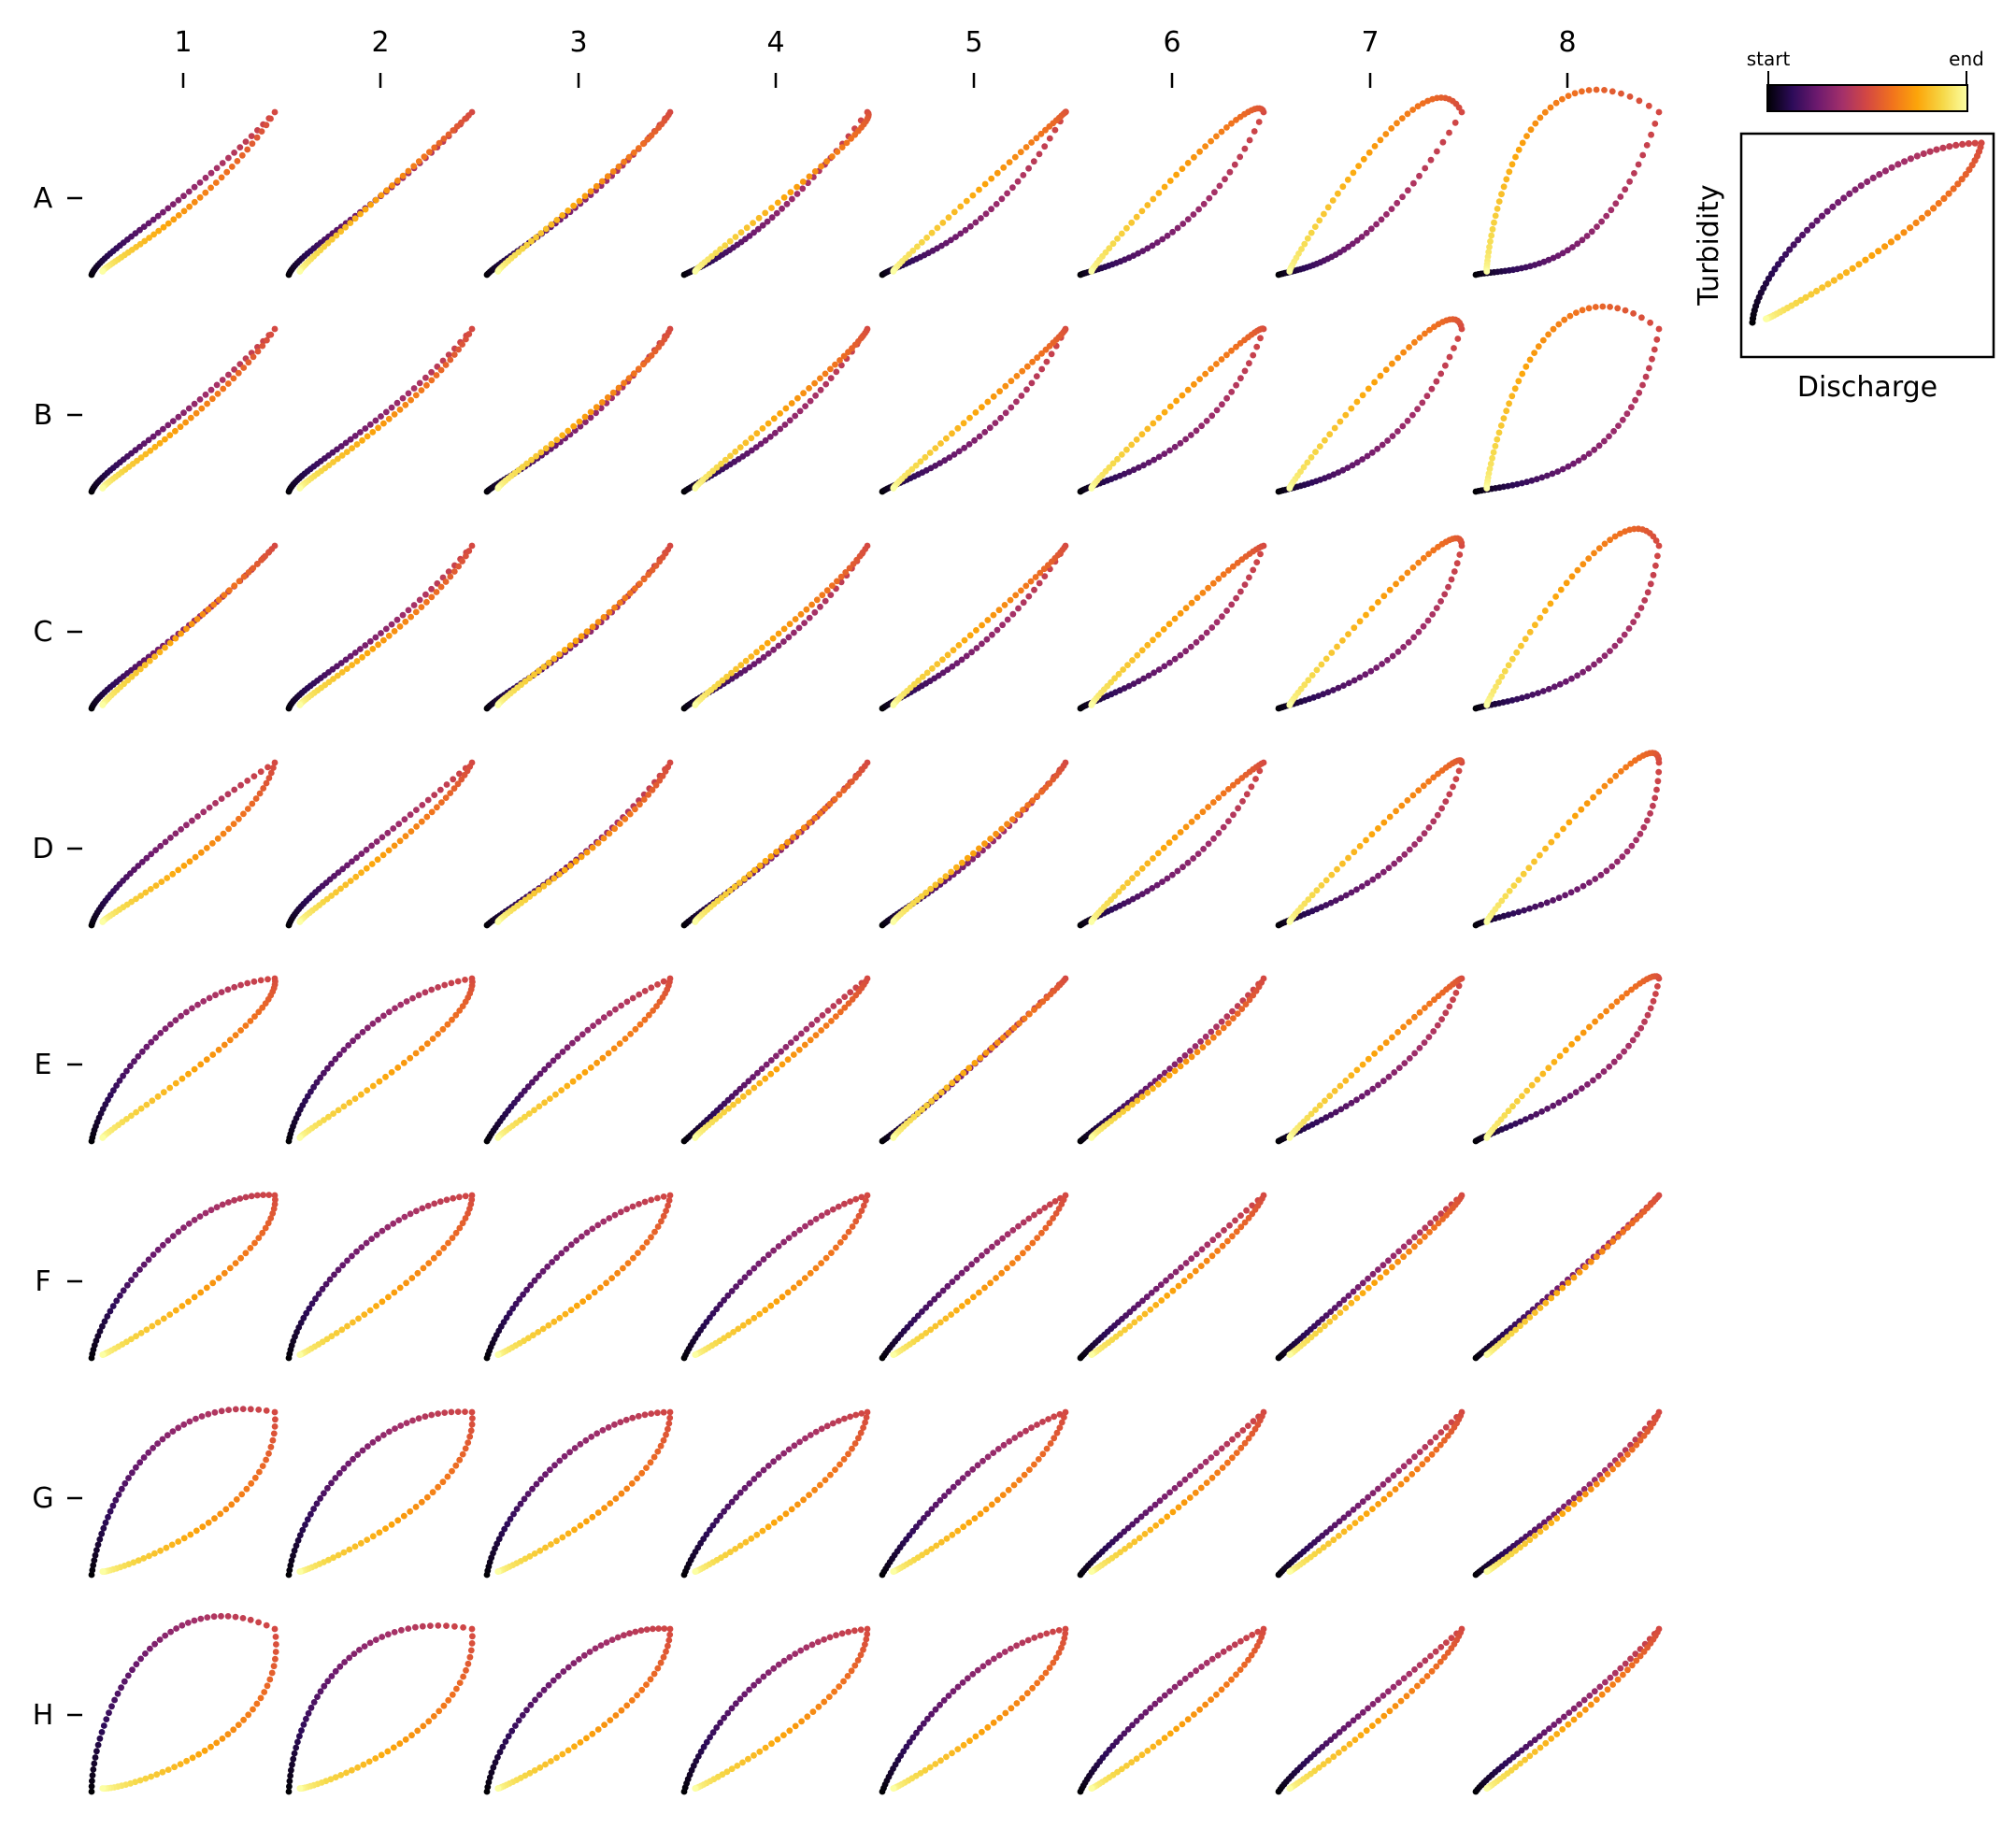 Image resolution: width=2016 pixels, height=1843 pixels. I want to click on loop-D2-point, so click(394, 846).